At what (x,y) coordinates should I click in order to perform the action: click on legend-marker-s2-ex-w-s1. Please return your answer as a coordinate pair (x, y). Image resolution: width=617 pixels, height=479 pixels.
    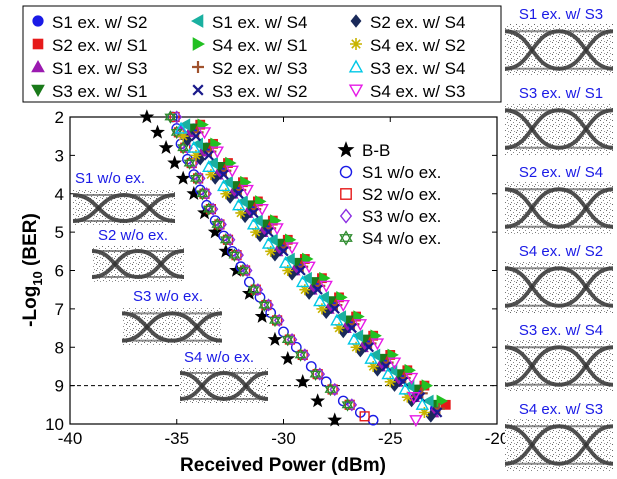
    Looking at the image, I should click on (38, 44).